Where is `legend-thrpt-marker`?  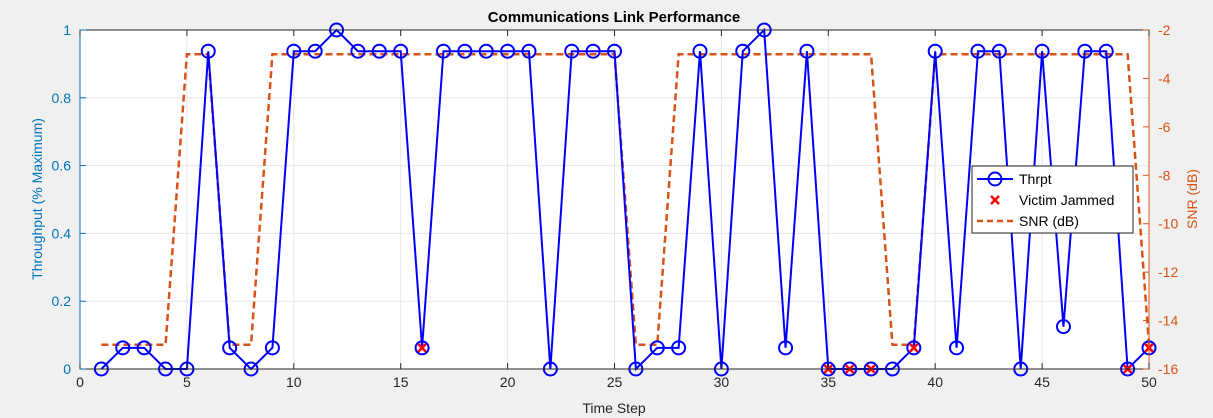 legend-thrpt-marker is located at coordinates (995, 179).